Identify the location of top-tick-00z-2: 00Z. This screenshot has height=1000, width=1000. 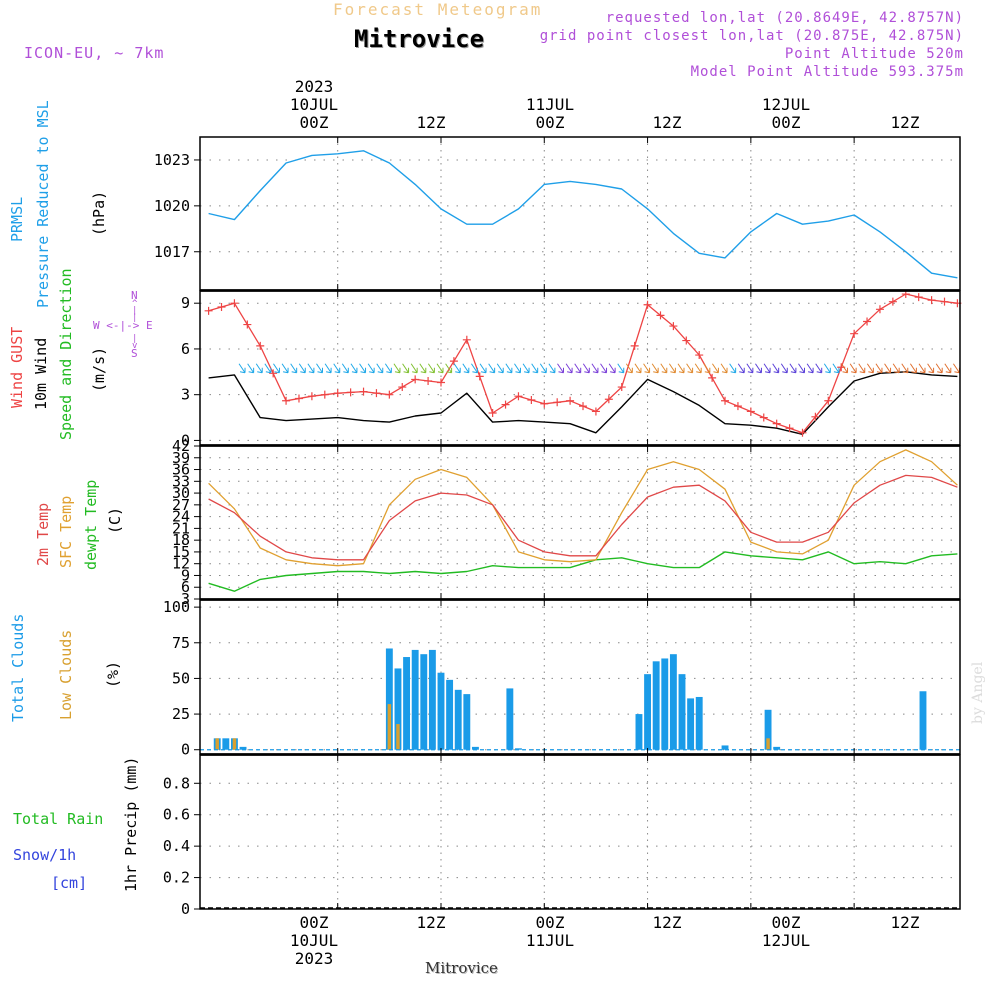
(550, 122).